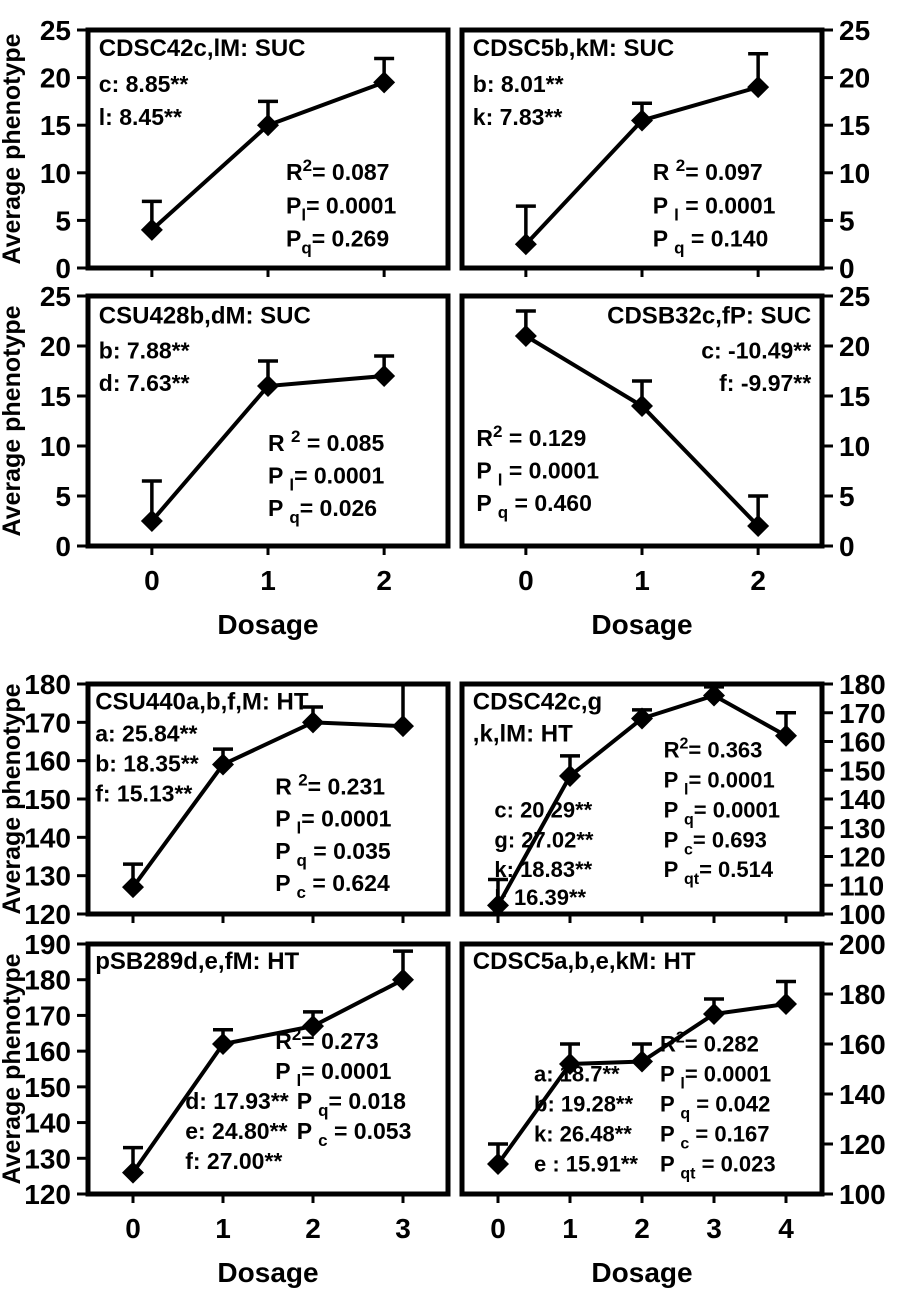 Image resolution: width=912 pixels, height=1296 pixels. Describe the element at coordinates (573, 48) in the screenshot. I see `panel-annotation: CDSC5b,kM: SUC` at that location.